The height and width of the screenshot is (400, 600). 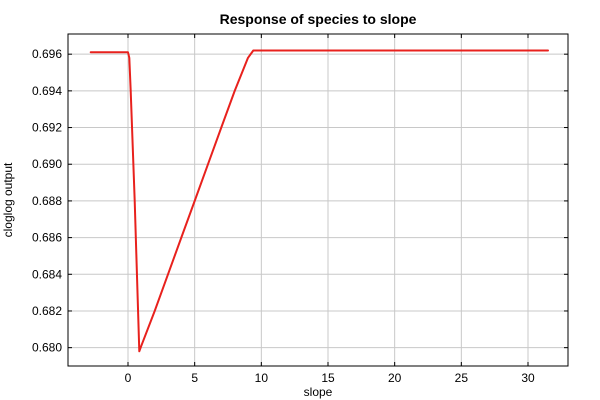 I want to click on y-tick-label: 0.694, so click(x=47, y=91).